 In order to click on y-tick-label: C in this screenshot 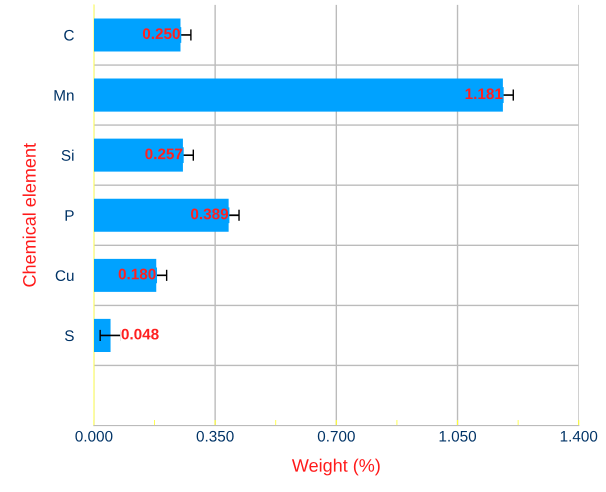, I will do `click(69, 35)`.